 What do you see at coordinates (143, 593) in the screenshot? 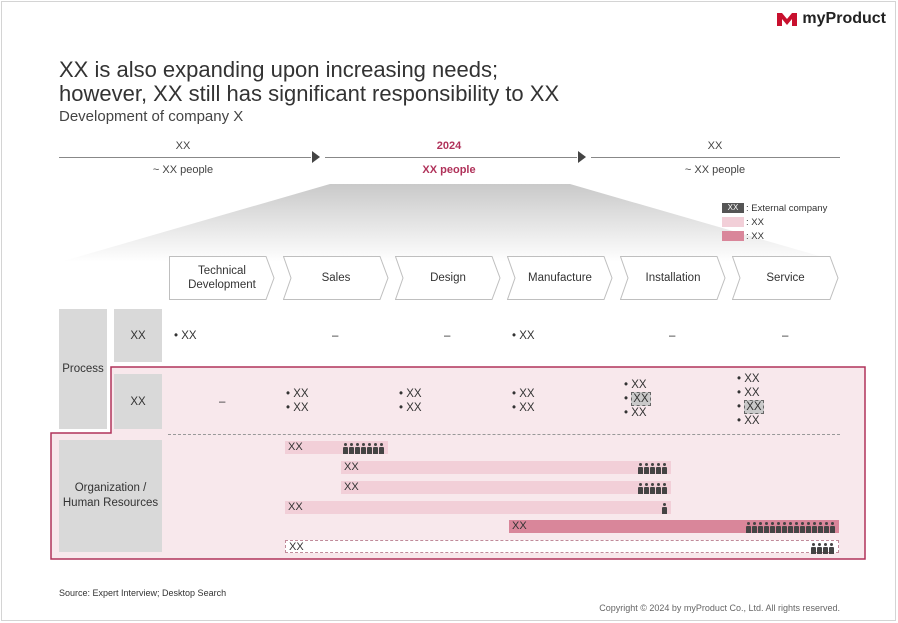
I see `source-note: Source: Expert Interview; Desktop Search` at bounding box center [143, 593].